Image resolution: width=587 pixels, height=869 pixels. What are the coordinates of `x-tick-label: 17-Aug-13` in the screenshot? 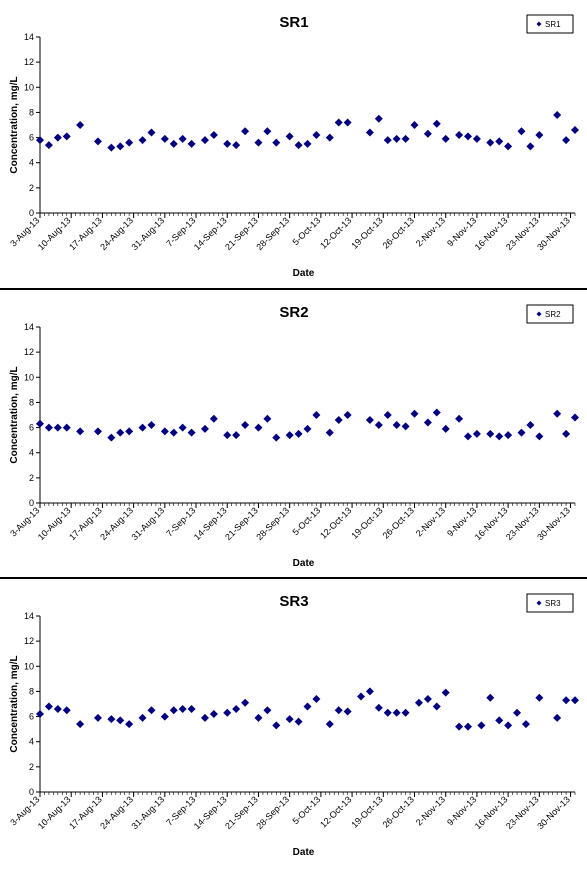 It's located at (85, 812).